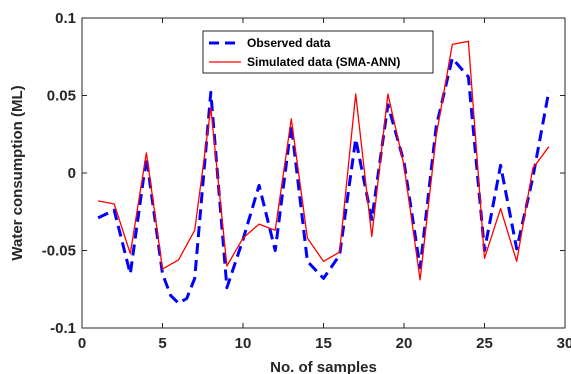 This screenshot has width=571, height=374. Describe the element at coordinates (82, 343) in the screenshot. I see `x-tick-label: 0` at that location.